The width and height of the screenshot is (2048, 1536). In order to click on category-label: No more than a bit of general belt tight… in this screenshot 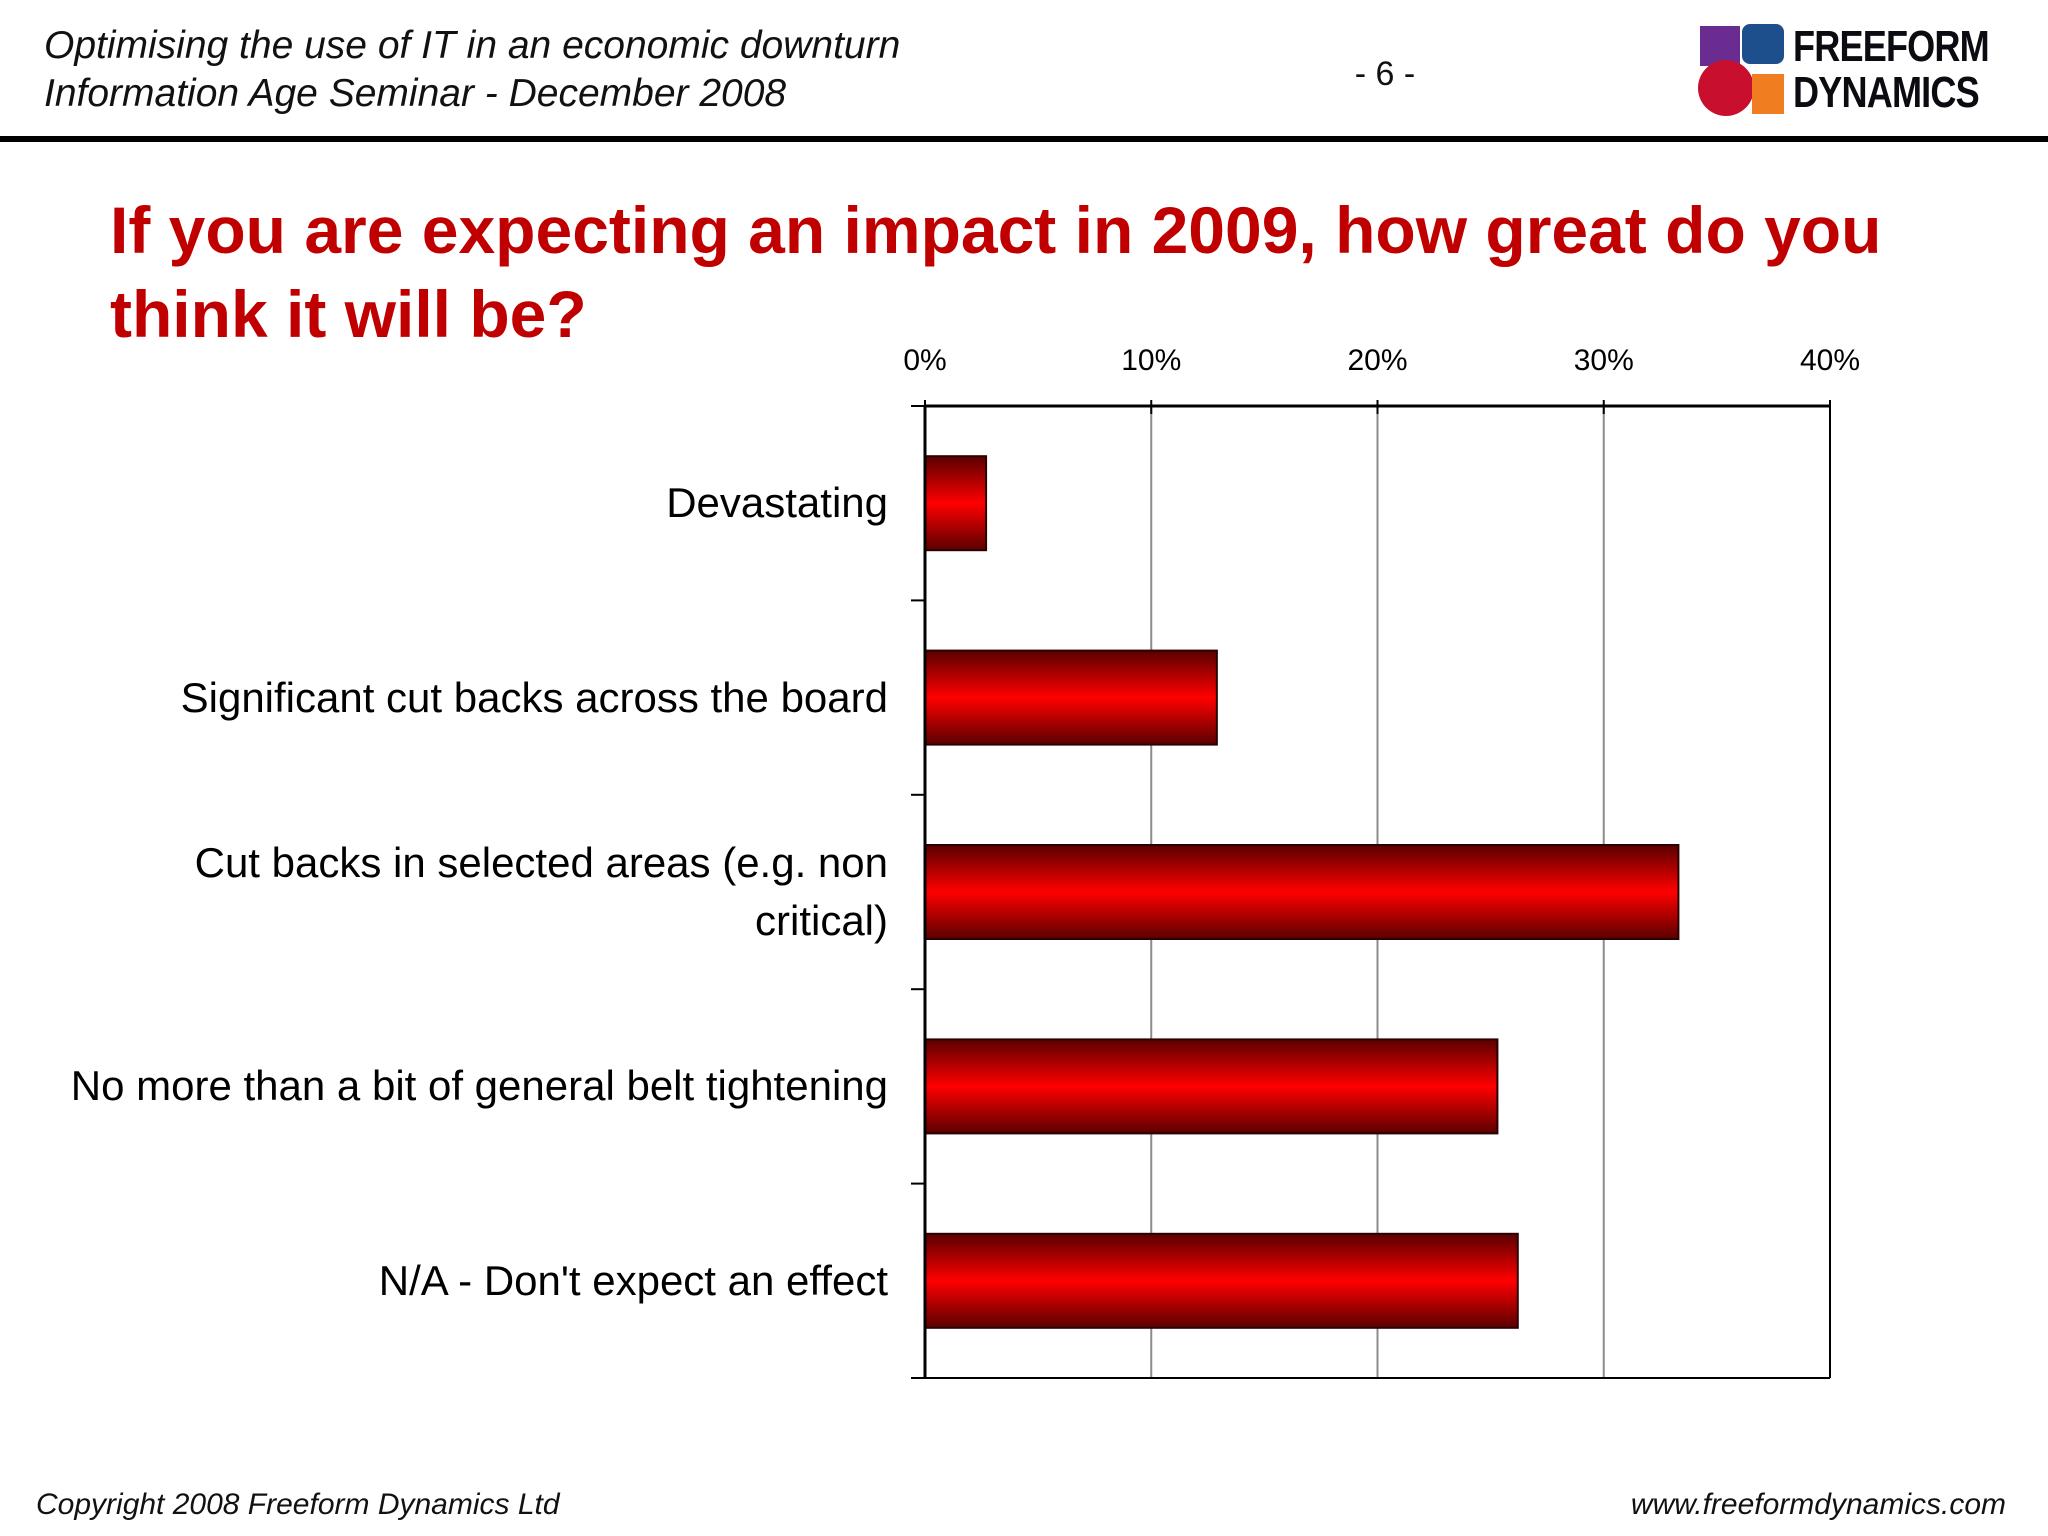, I will do `click(479, 1086)`.